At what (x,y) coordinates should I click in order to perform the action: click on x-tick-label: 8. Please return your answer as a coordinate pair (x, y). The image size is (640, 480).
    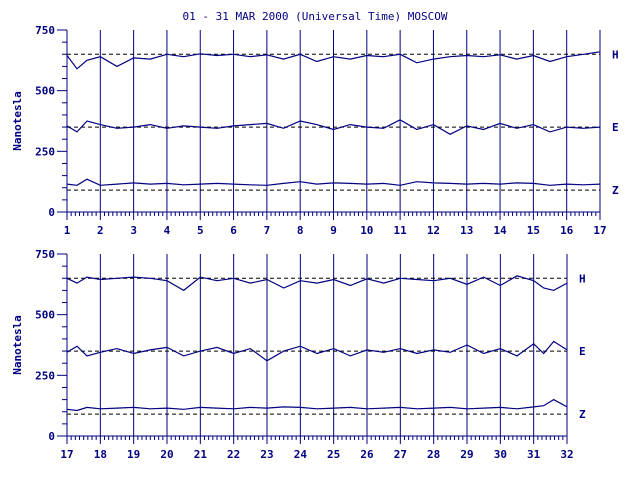
    Looking at the image, I should click on (300, 230).